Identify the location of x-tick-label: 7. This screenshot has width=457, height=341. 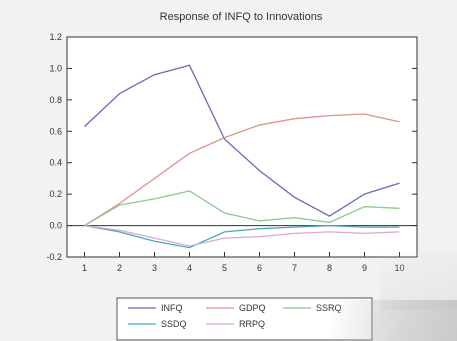
(294, 268).